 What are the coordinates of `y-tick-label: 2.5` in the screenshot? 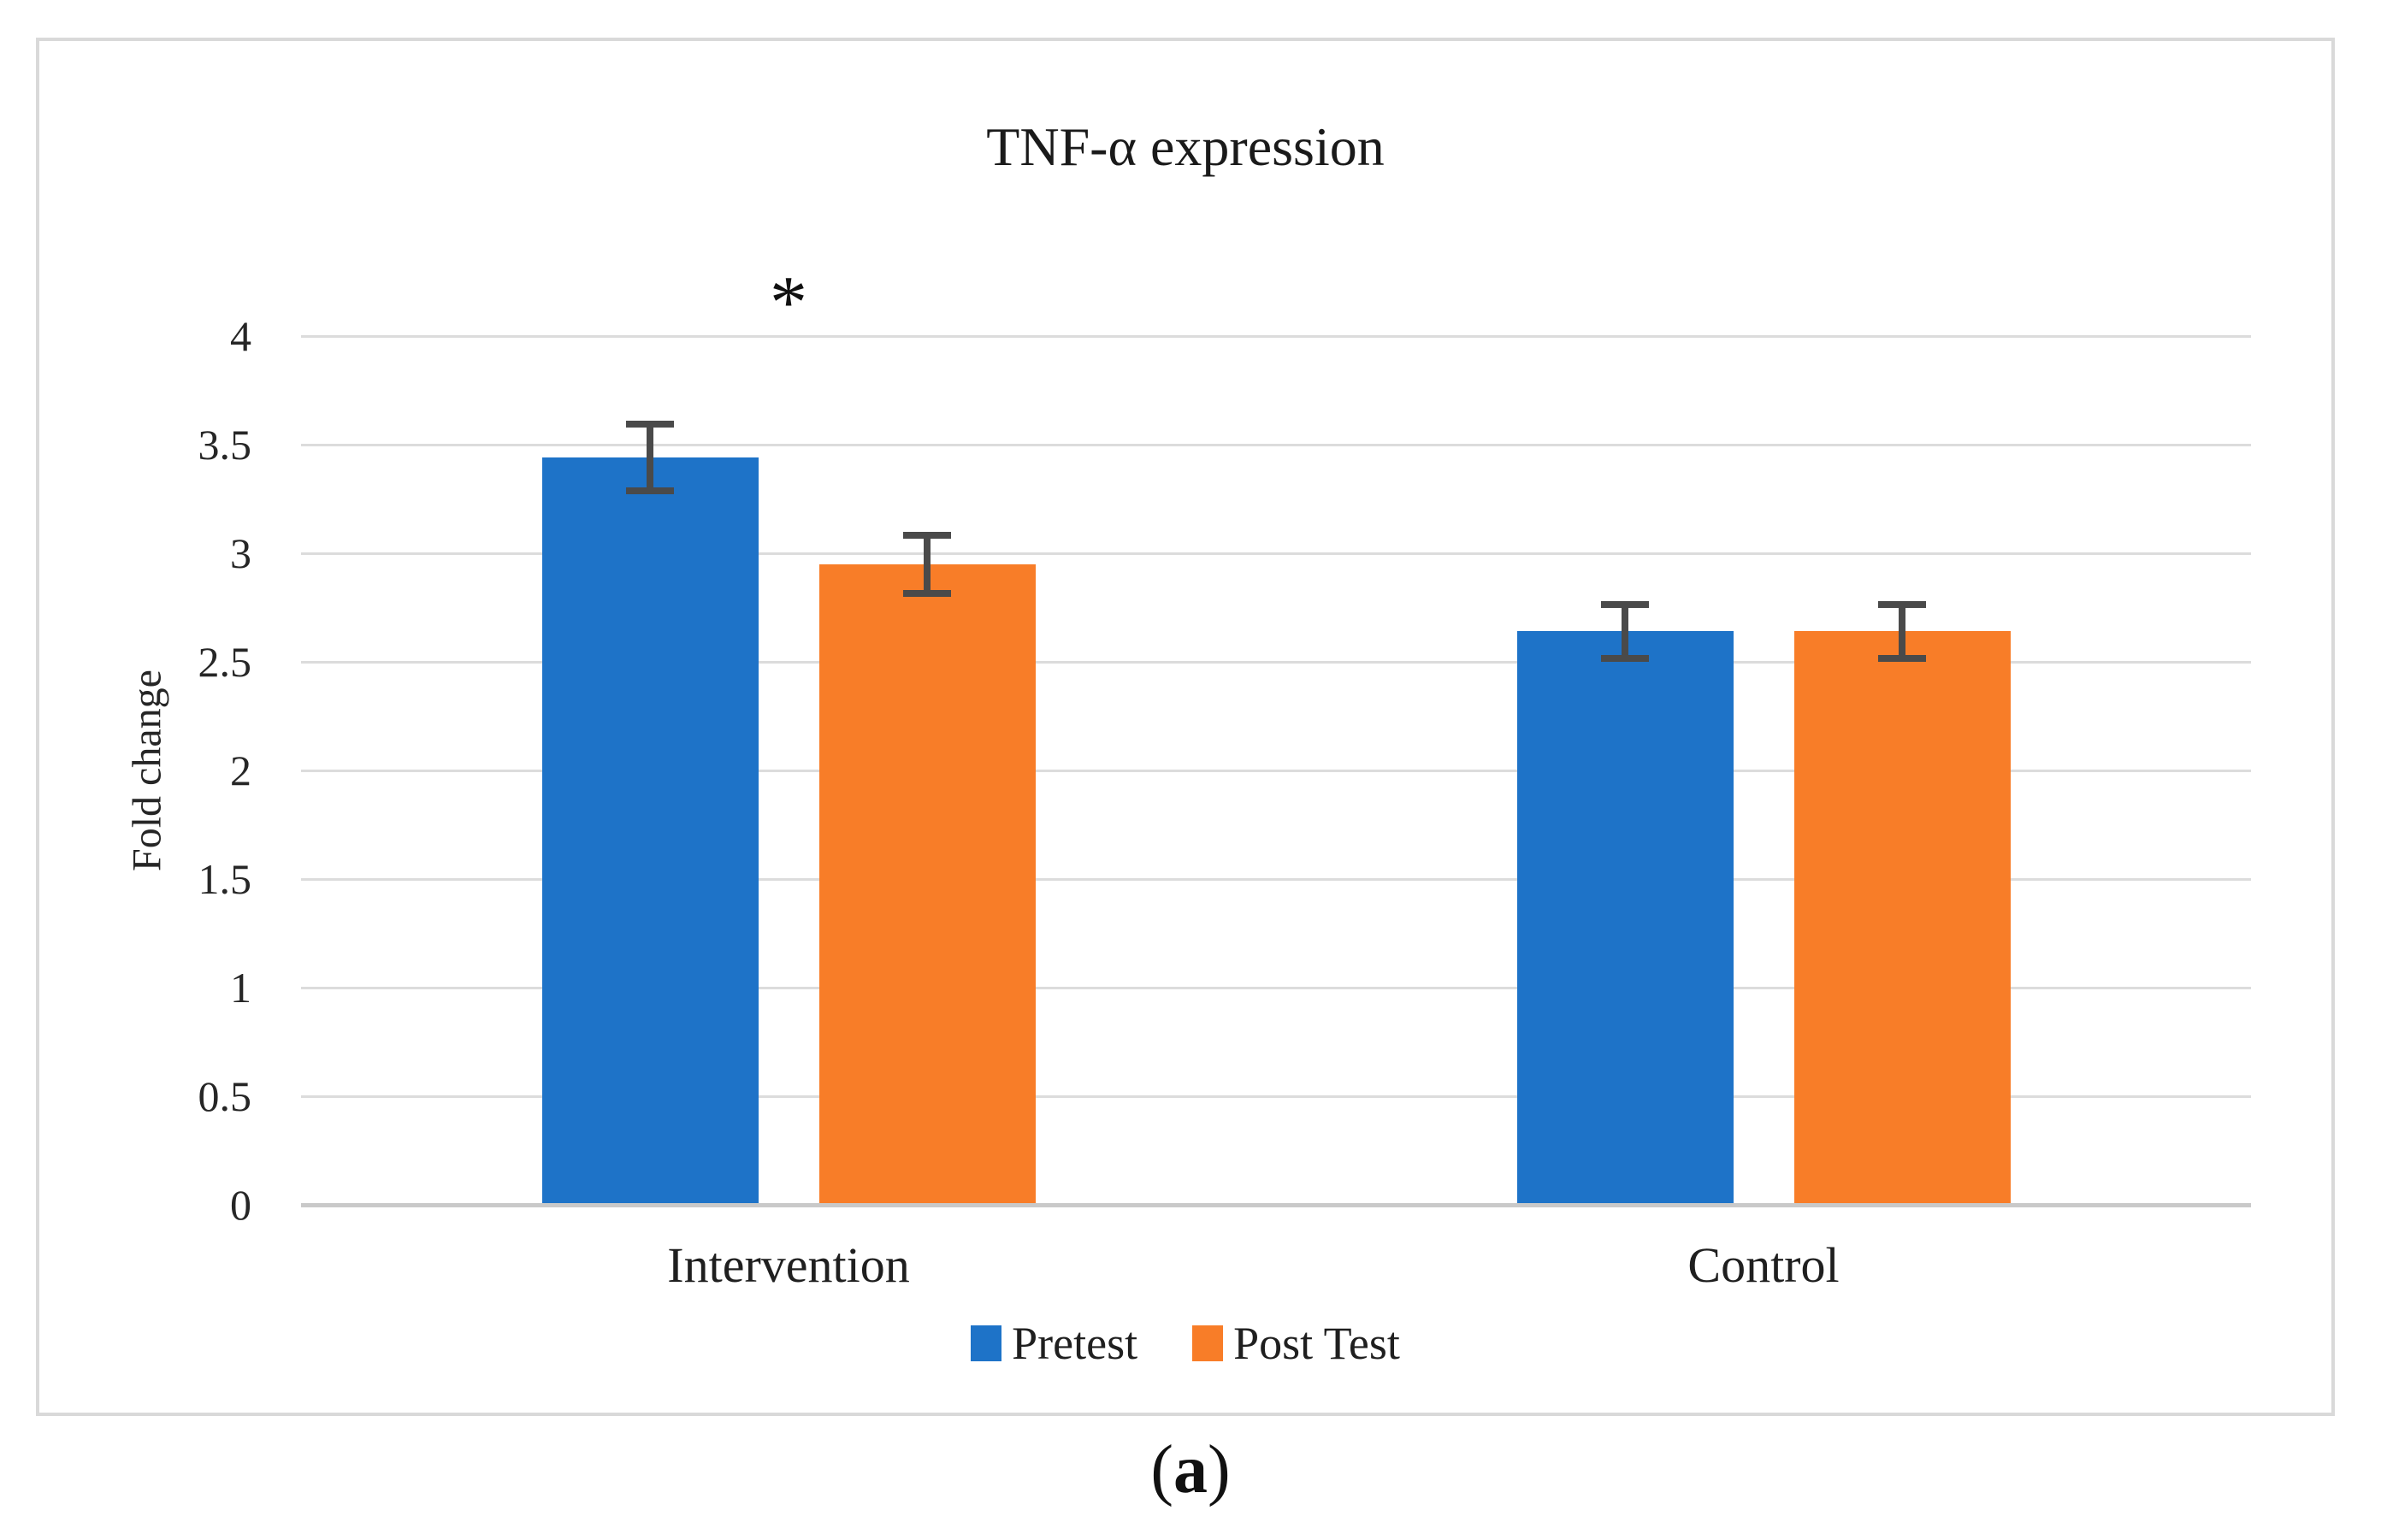 It's located at (225, 662).